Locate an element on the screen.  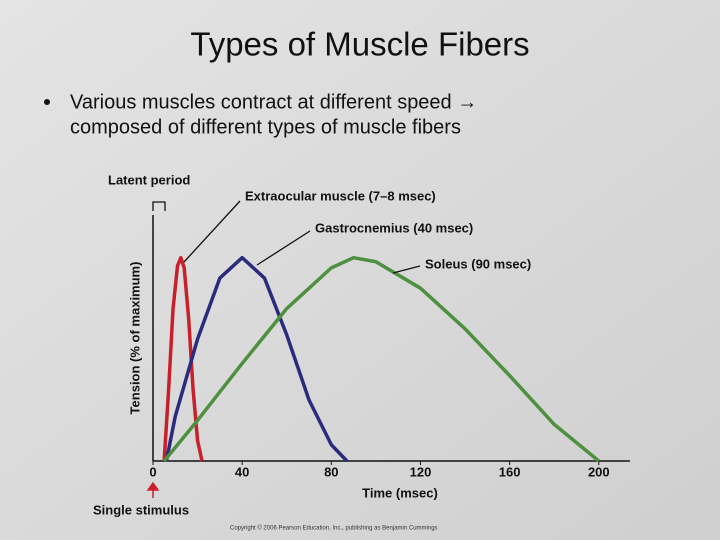
latent-bracket is located at coordinates (159, 206).